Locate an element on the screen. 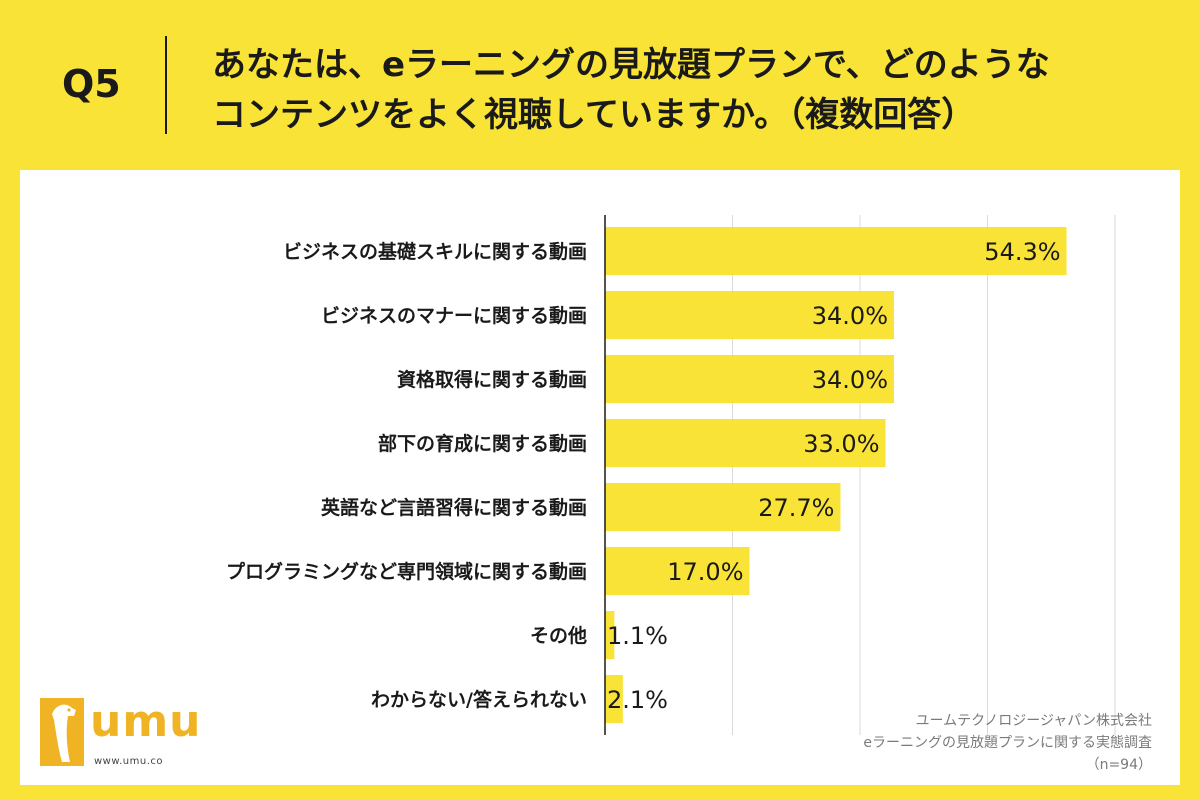 This screenshot has width=1200, height=800. category-label: その他 is located at coordinates (558, 635).